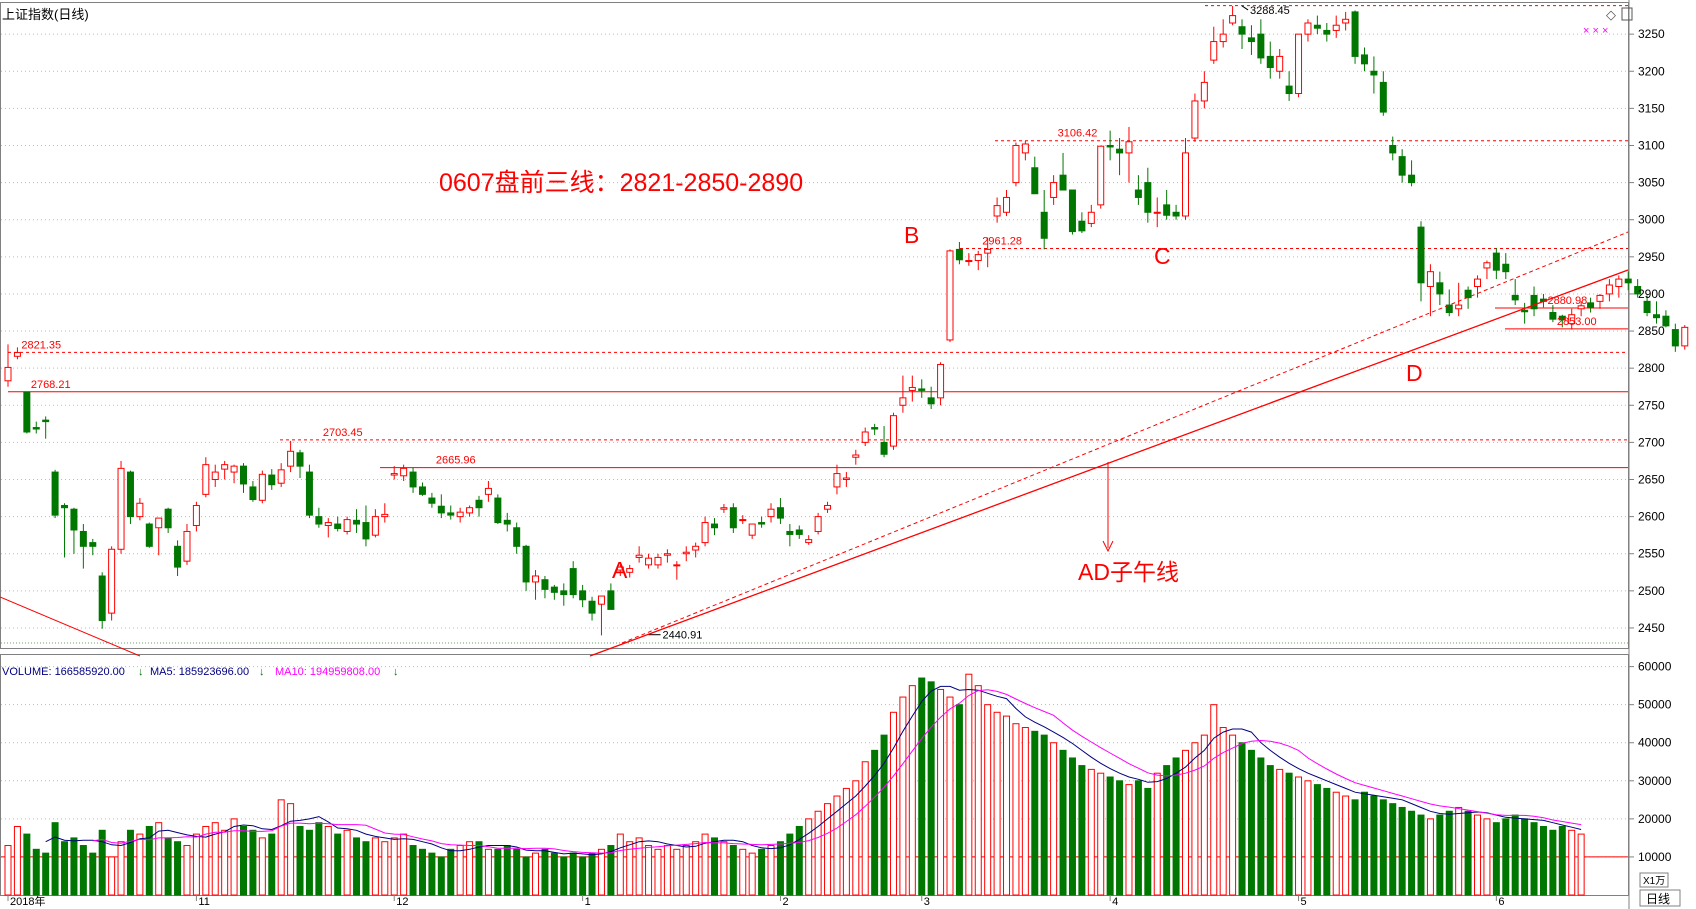  What do you see at coordinates (1627, 14) in the screenshot?
I see `panel-toggle-icon` at bounding box center [1627, 14].